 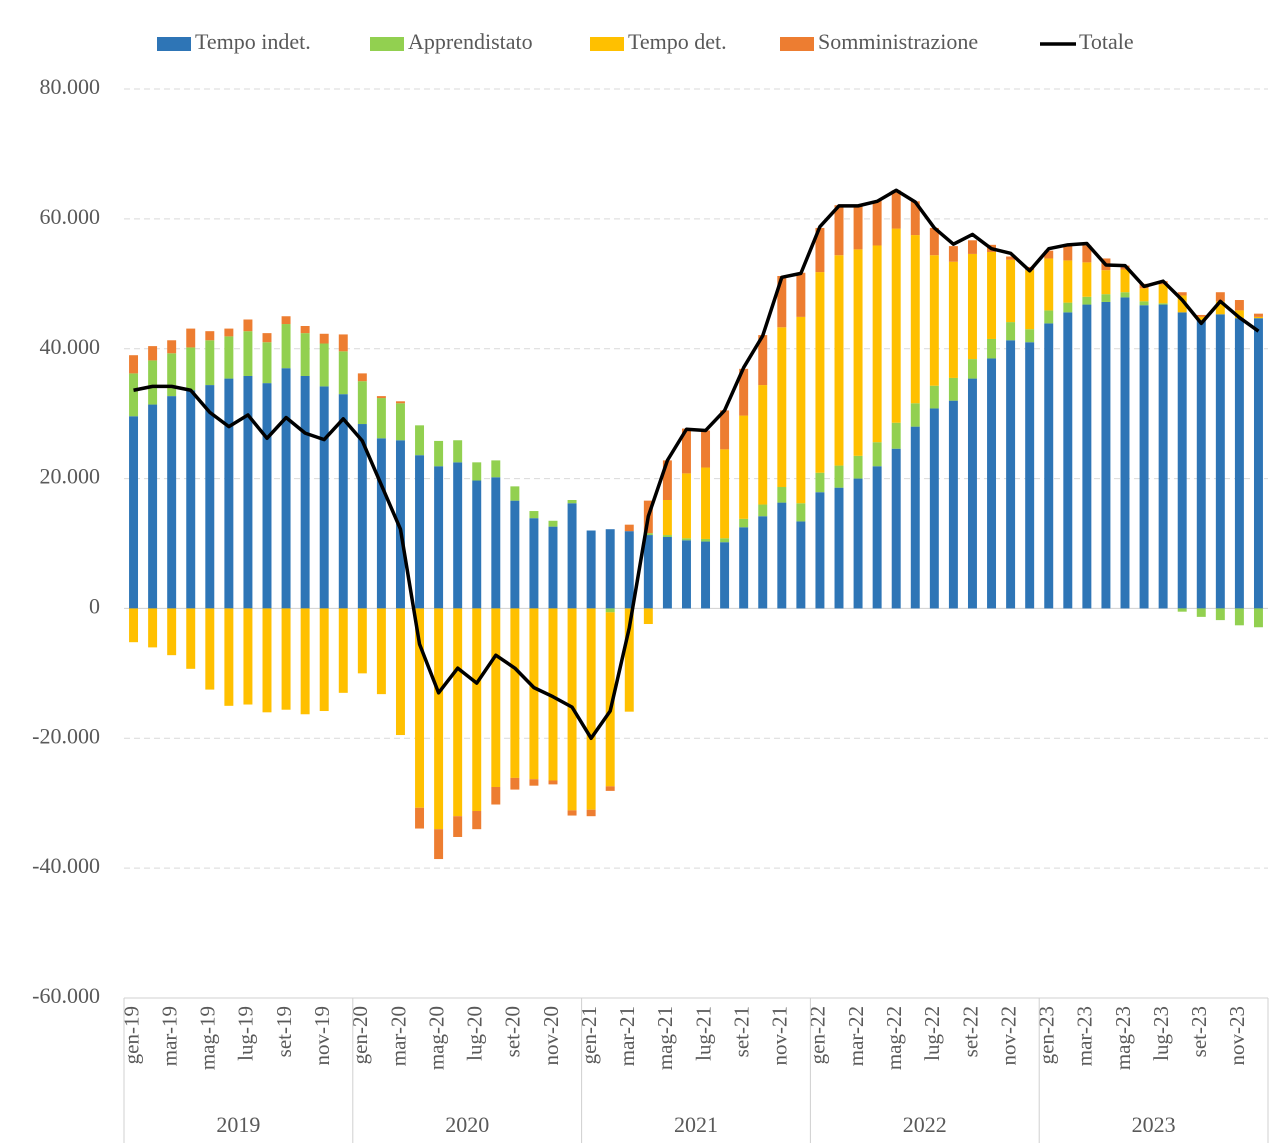 I want to click on x-tick-label: lug-20, so click(x=475, y=1033).